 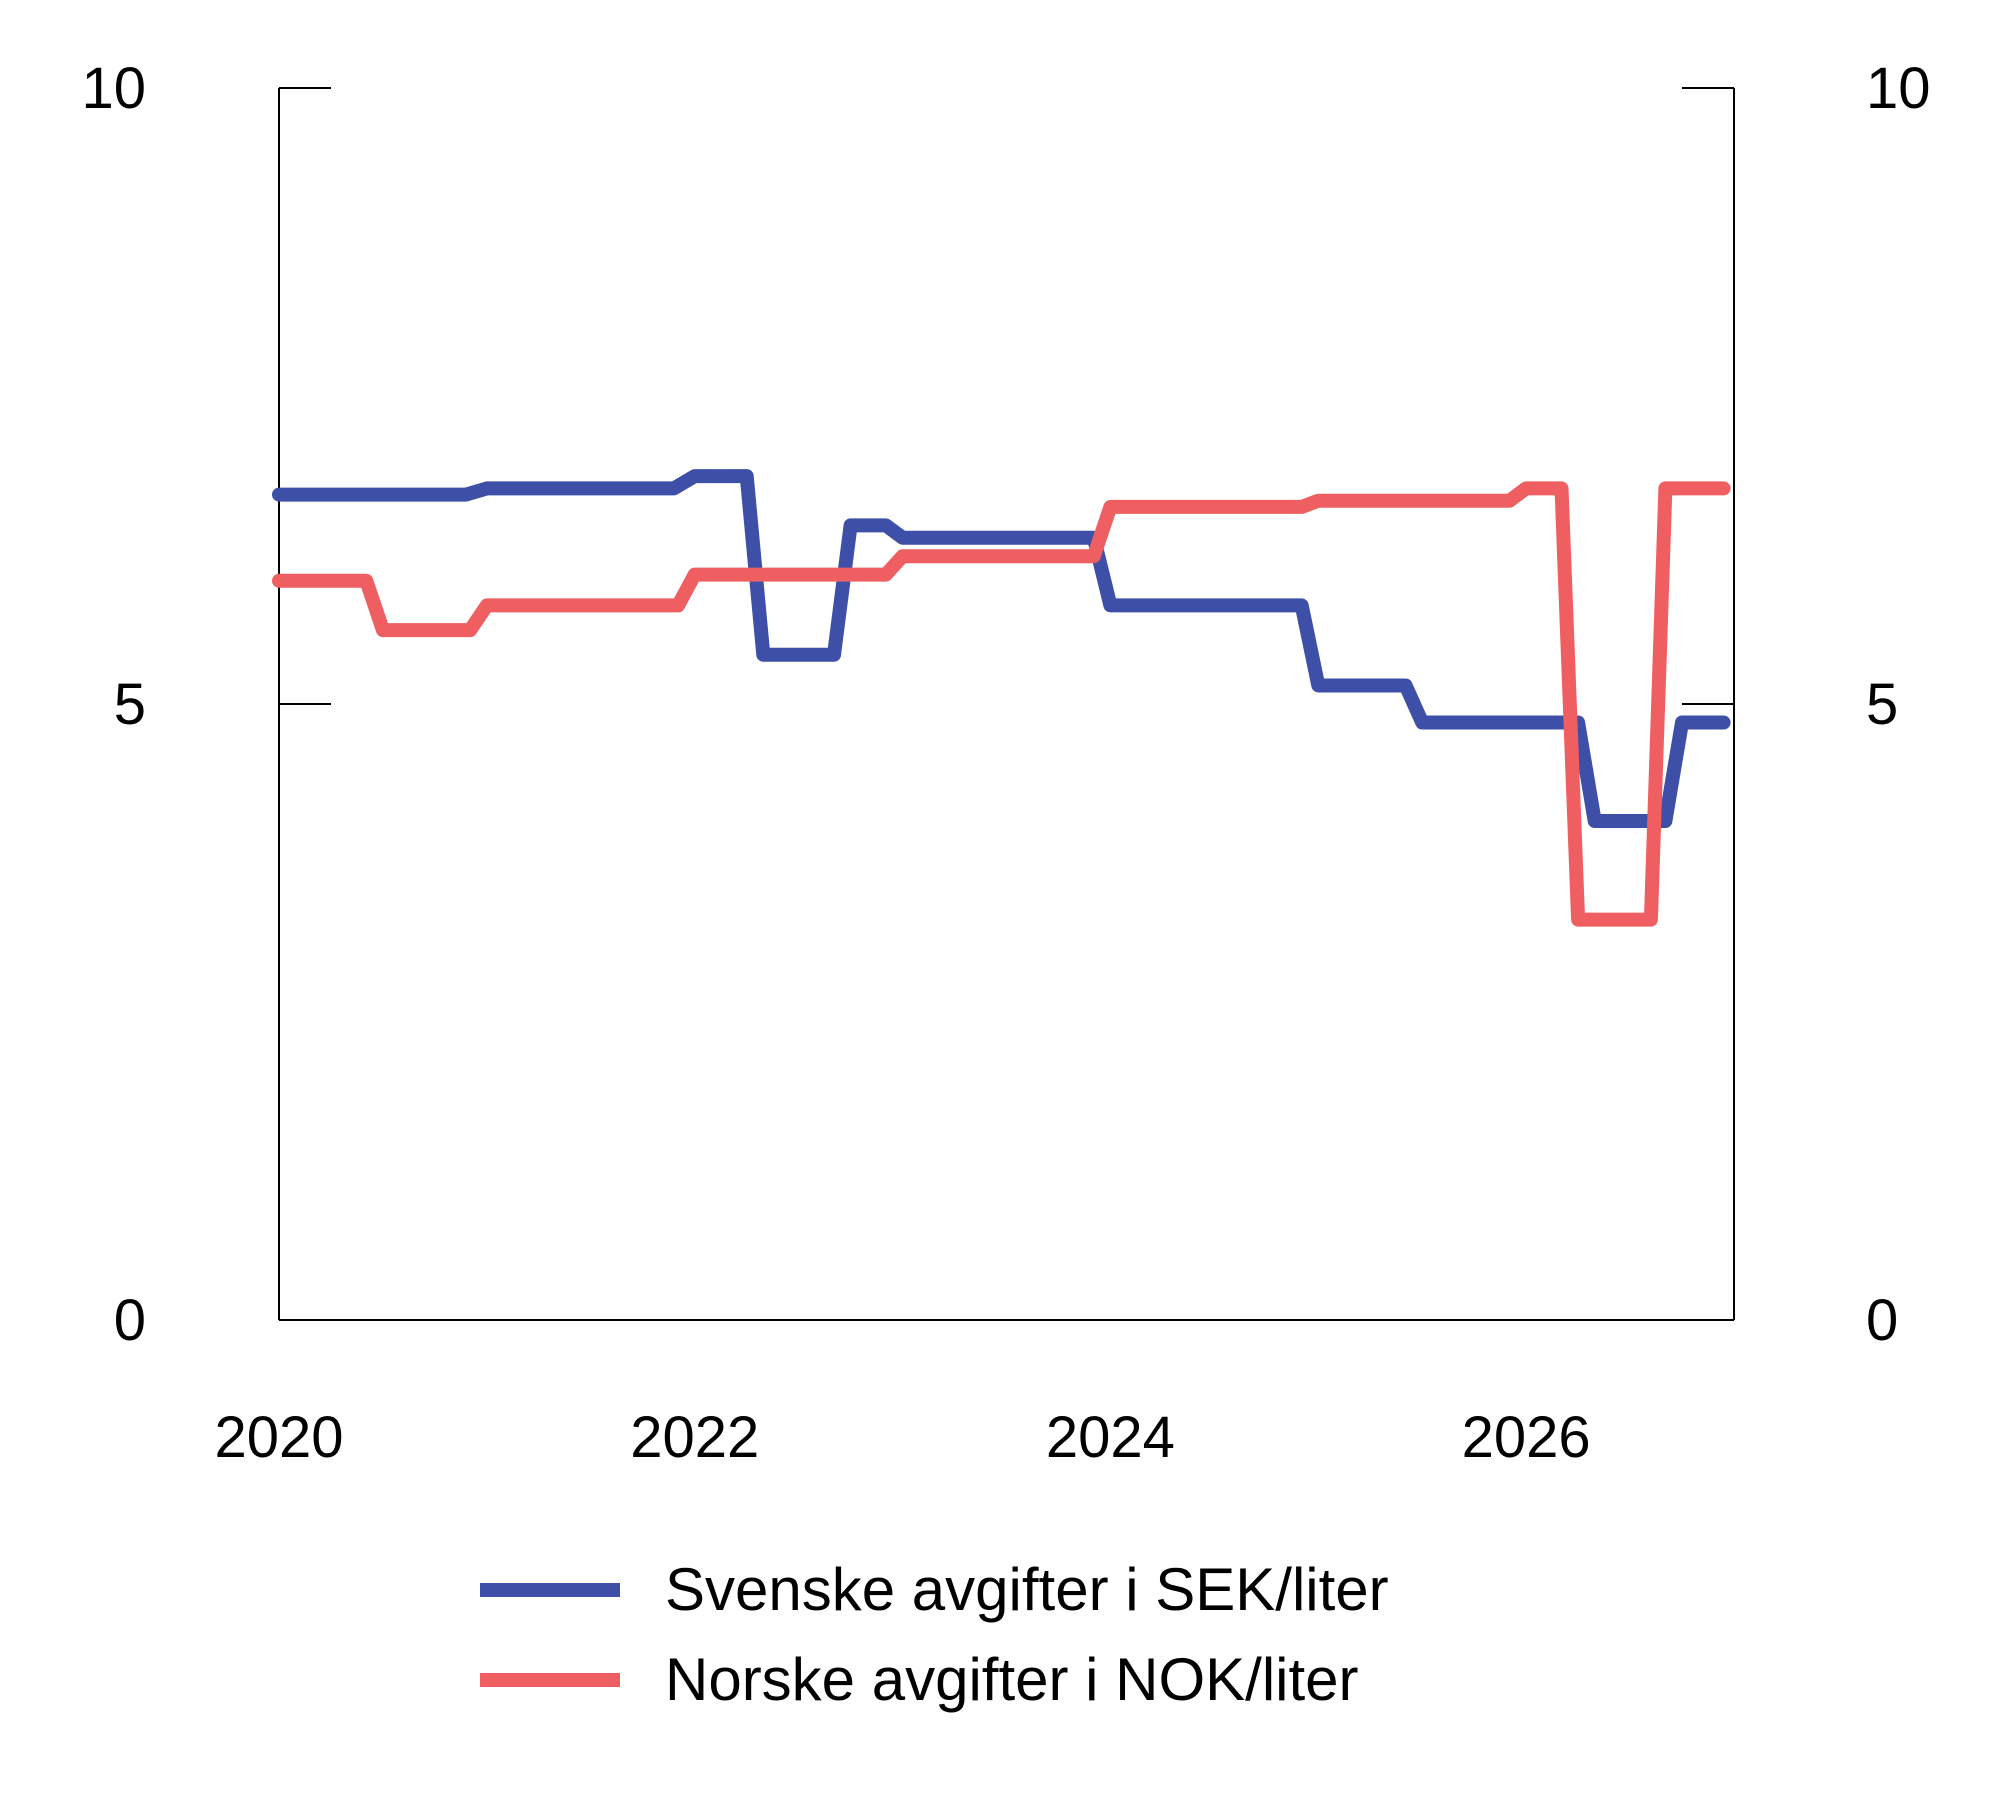 I want to click on legend-swatch-svenske, so click(x=550, y=1590).